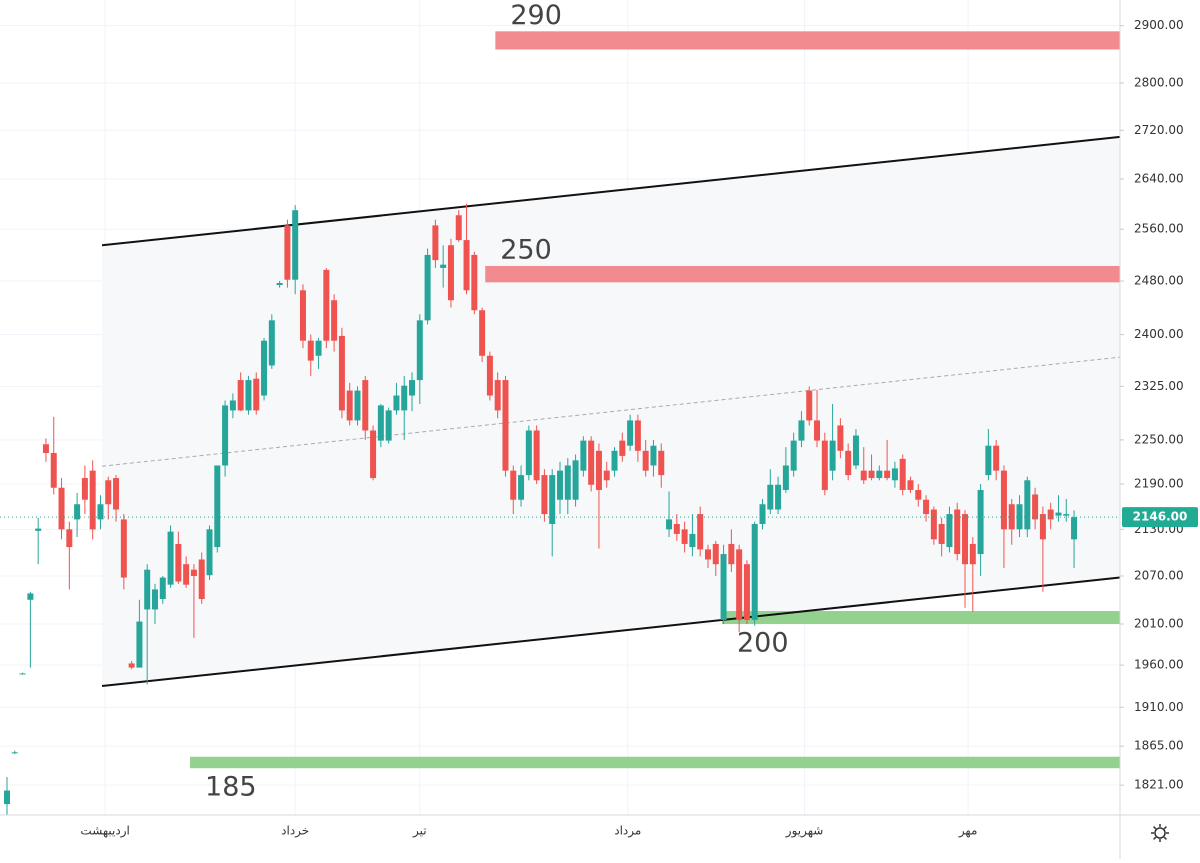 The image size is (1200, 863). What do you see at coordinates (1159, 130) in the screenshot?
I see `y-tick-label: 2720.00` at bounding box center [1159, 130].